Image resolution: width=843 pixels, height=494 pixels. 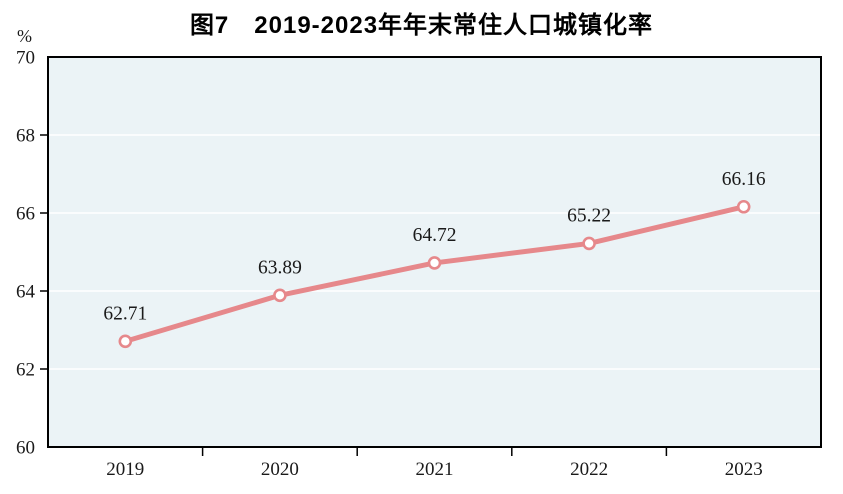 I want to click on y-axis-label: 70, so click(x=25, y=58).